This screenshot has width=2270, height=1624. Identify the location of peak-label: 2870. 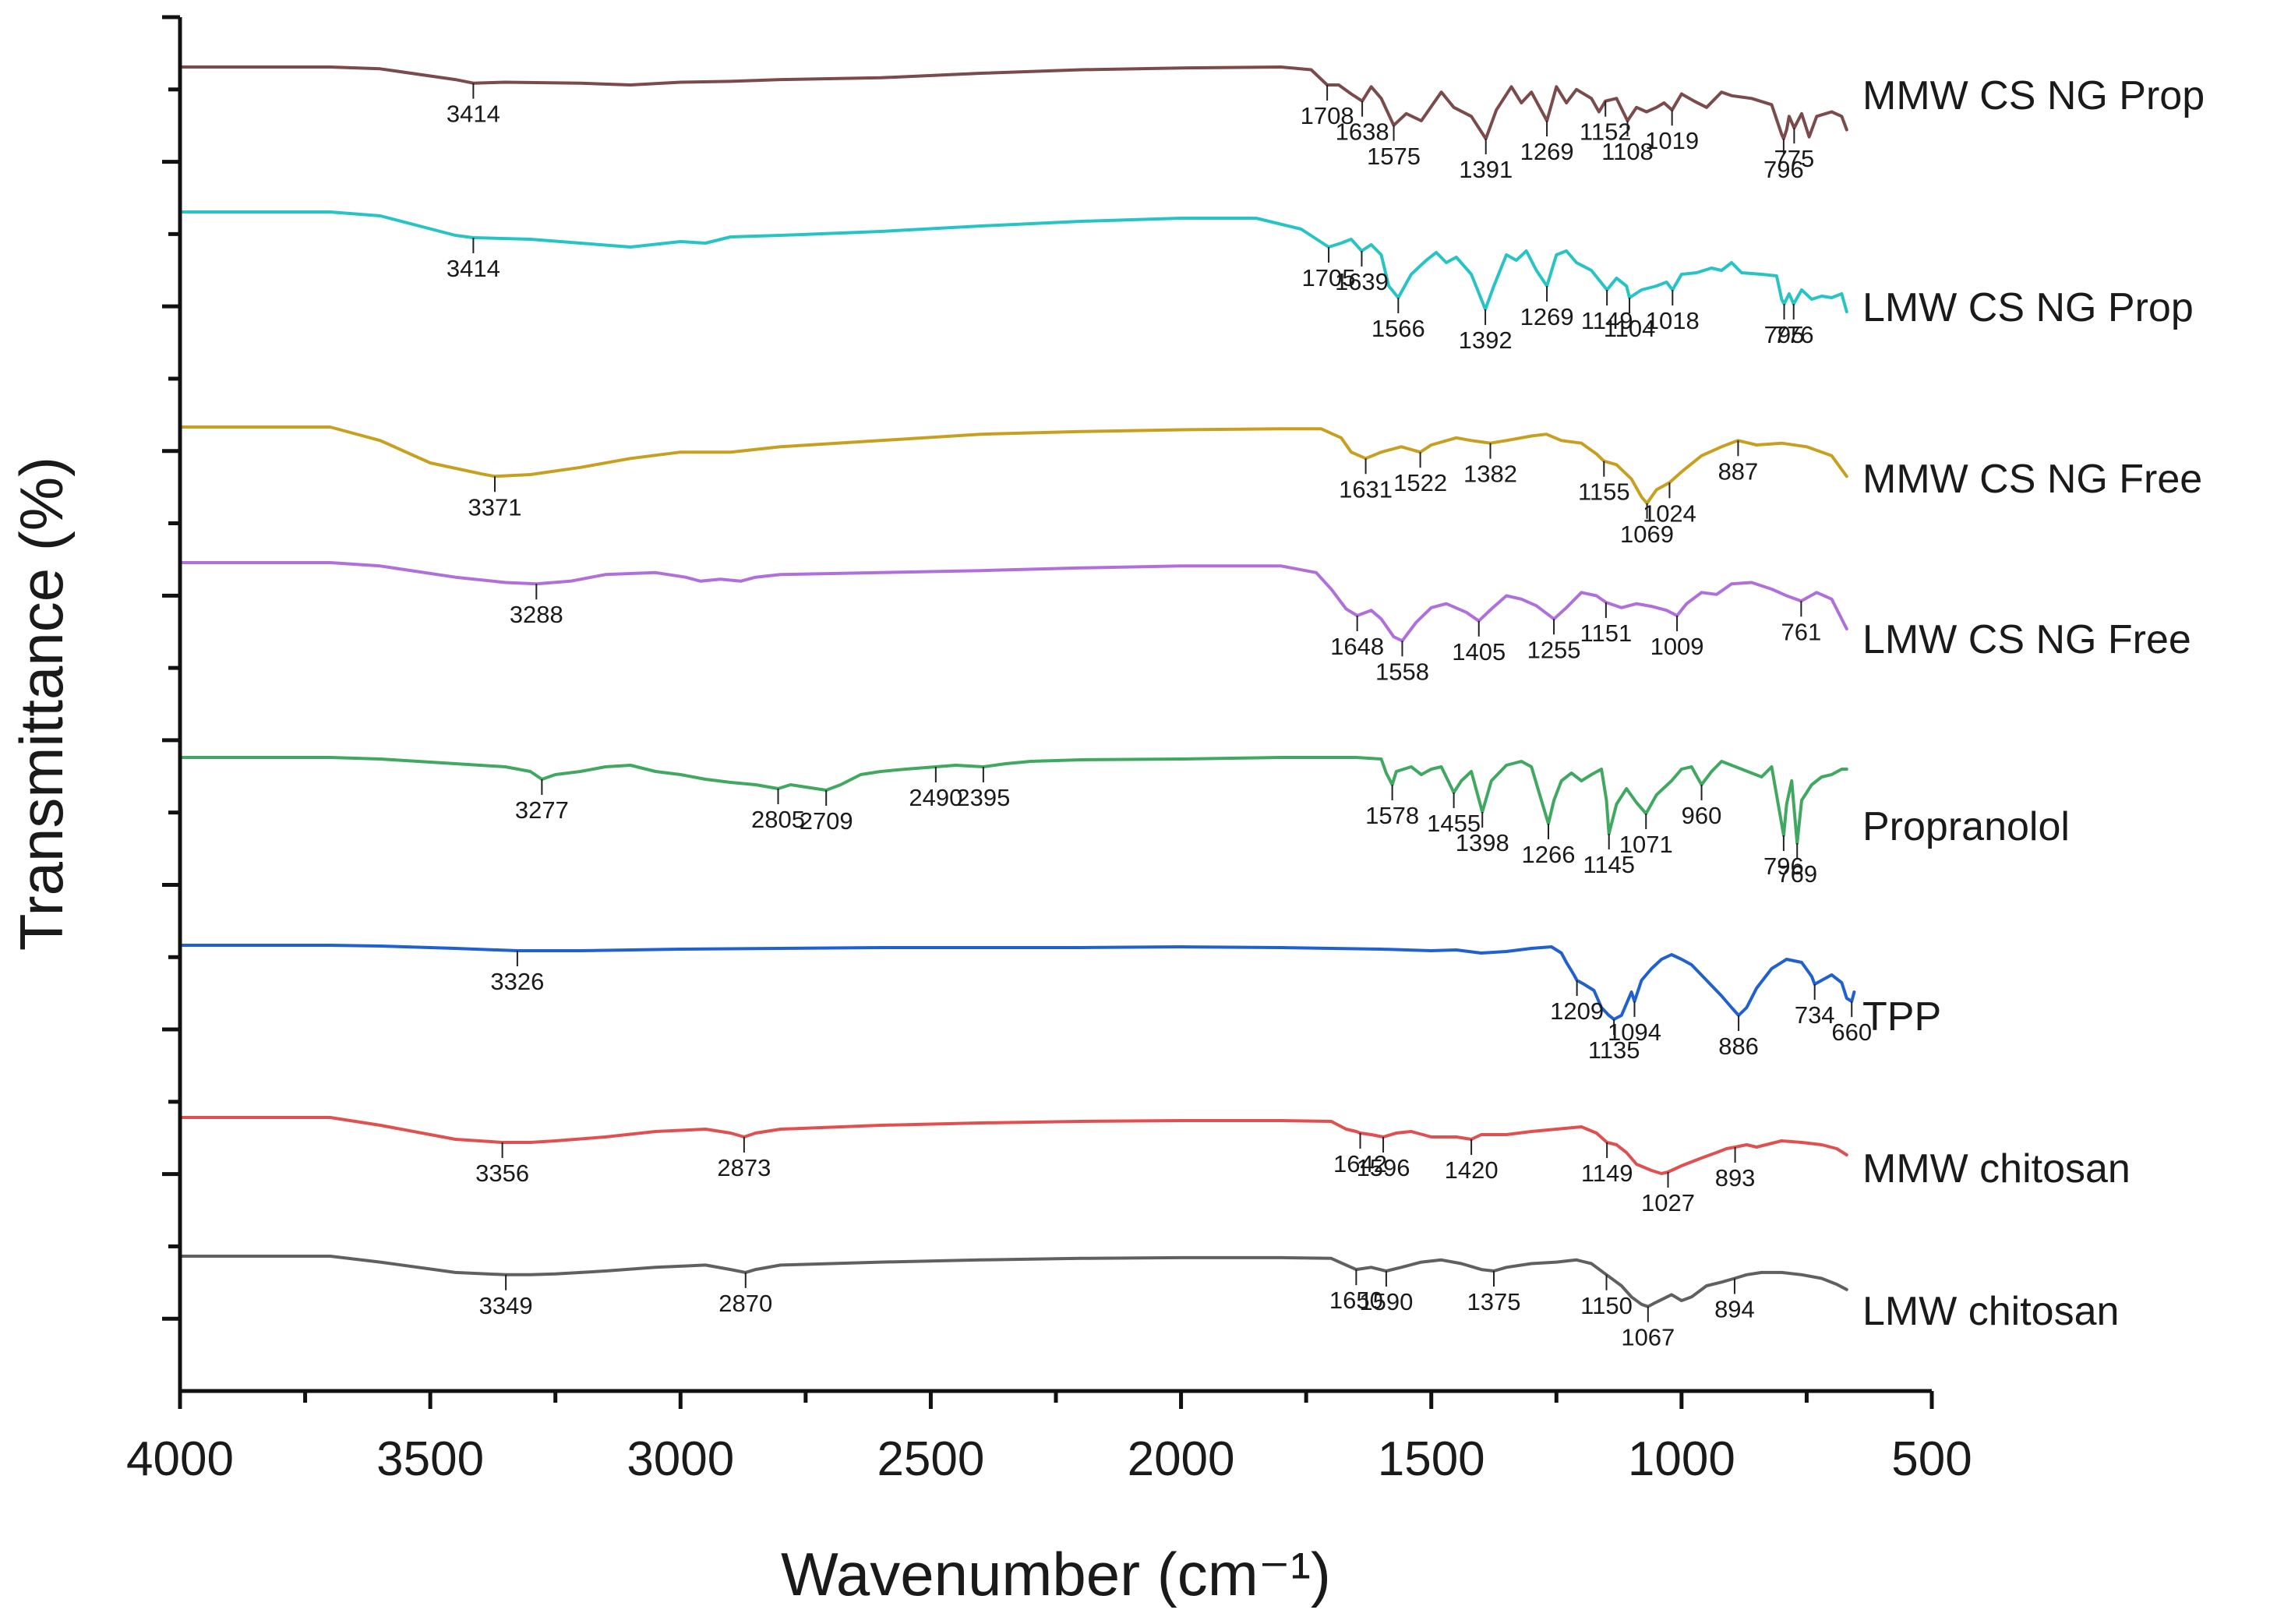
(745, 1303).